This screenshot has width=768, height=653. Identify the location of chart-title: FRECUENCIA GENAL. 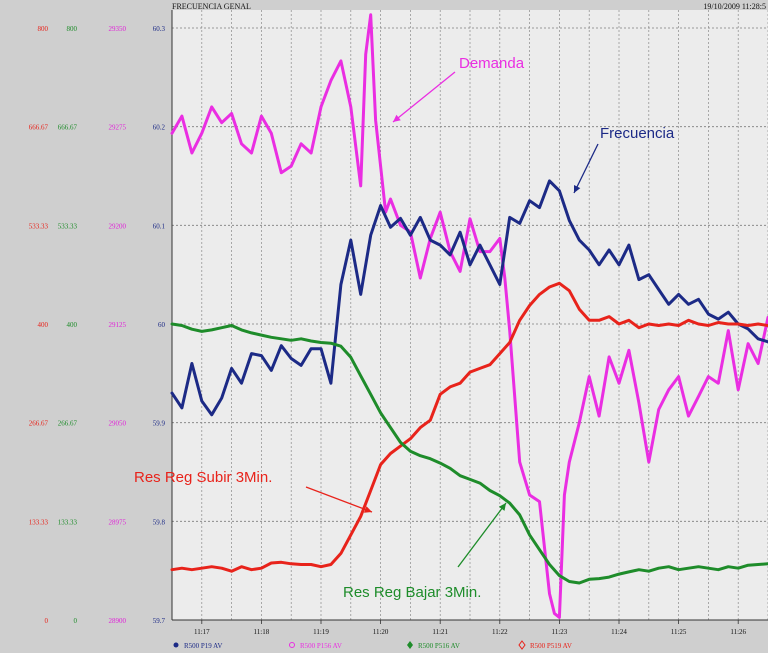
(211, 6).